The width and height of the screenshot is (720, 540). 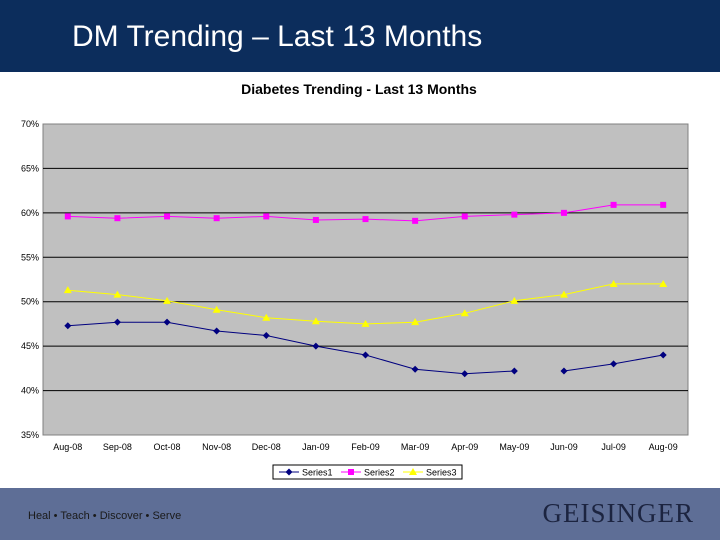 I want to click on y-tick-label: 35%, so click(x=30, y=435).